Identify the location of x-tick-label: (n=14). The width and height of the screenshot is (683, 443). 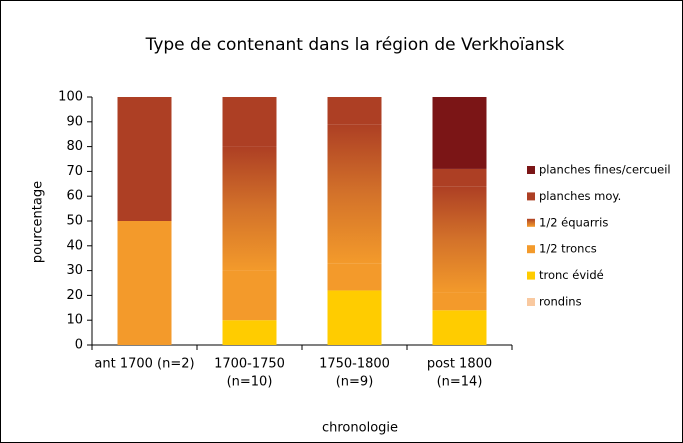
(460, 382).